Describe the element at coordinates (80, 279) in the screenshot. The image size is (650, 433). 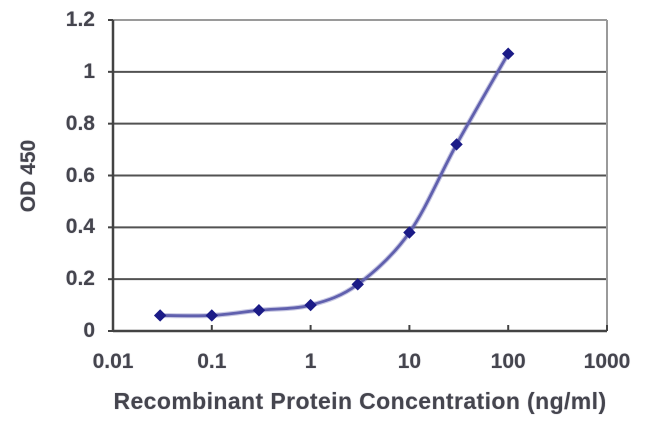
I see `y-tick-label: 0.2` at that location.